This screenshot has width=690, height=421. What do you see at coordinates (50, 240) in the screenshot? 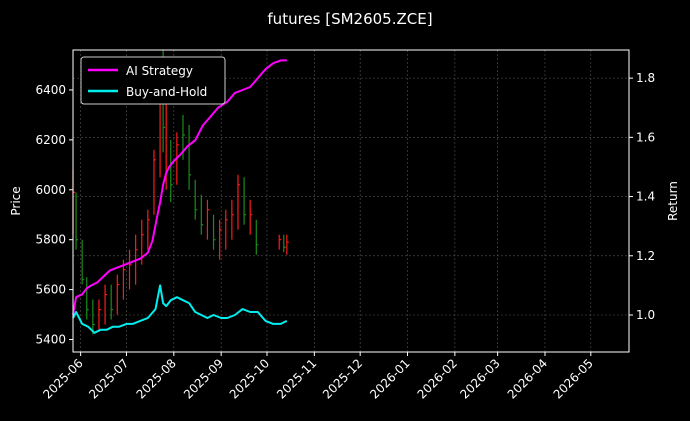
I see `y-tick-label: 5800` at bounding box center [50, 240].